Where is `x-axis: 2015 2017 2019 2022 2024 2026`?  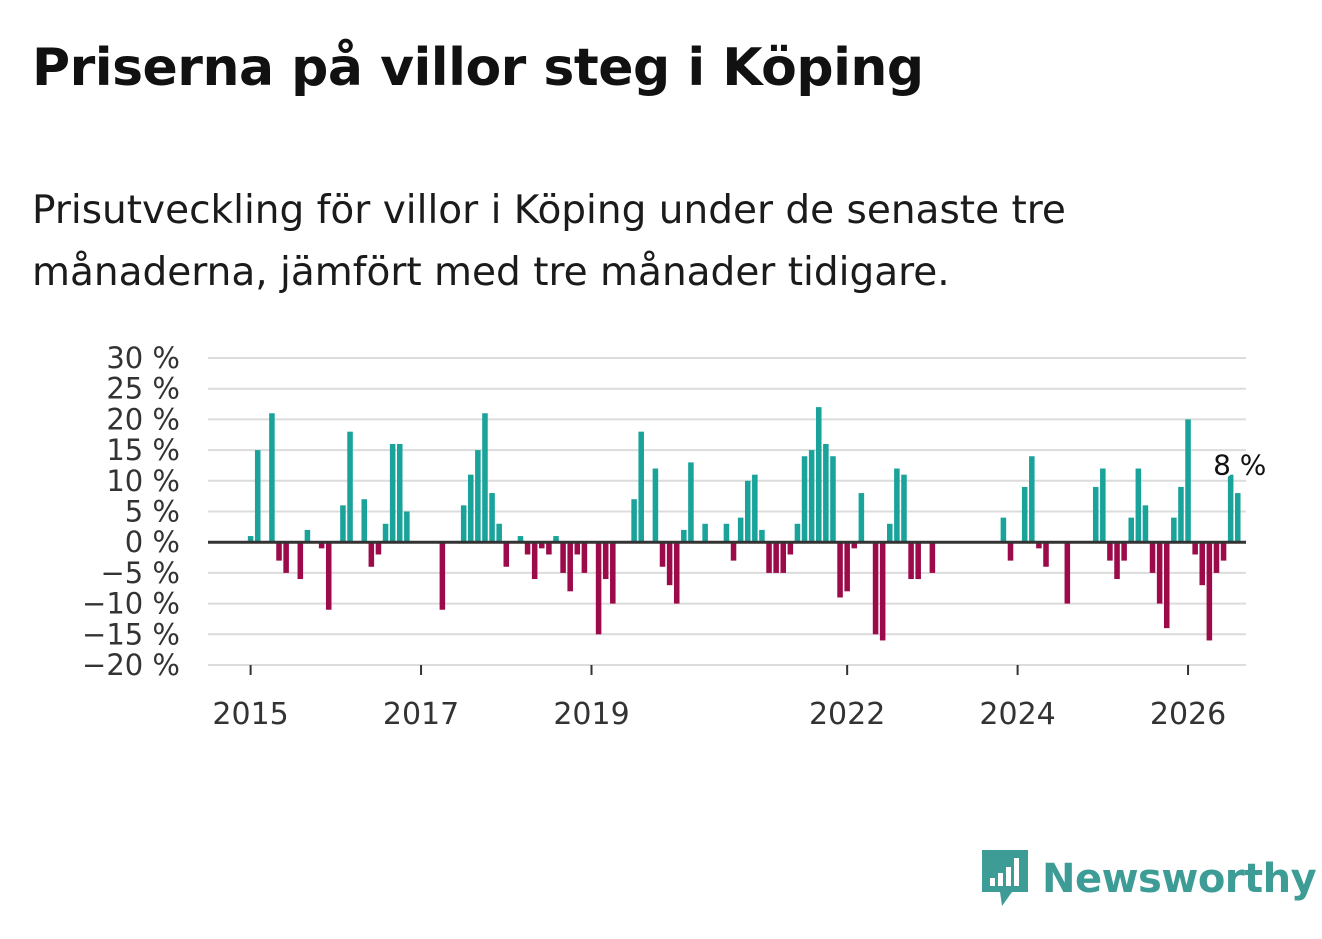 x-axis: 2015 2017 2019 2022 2024 2026 is located at coordinates (727, 698).